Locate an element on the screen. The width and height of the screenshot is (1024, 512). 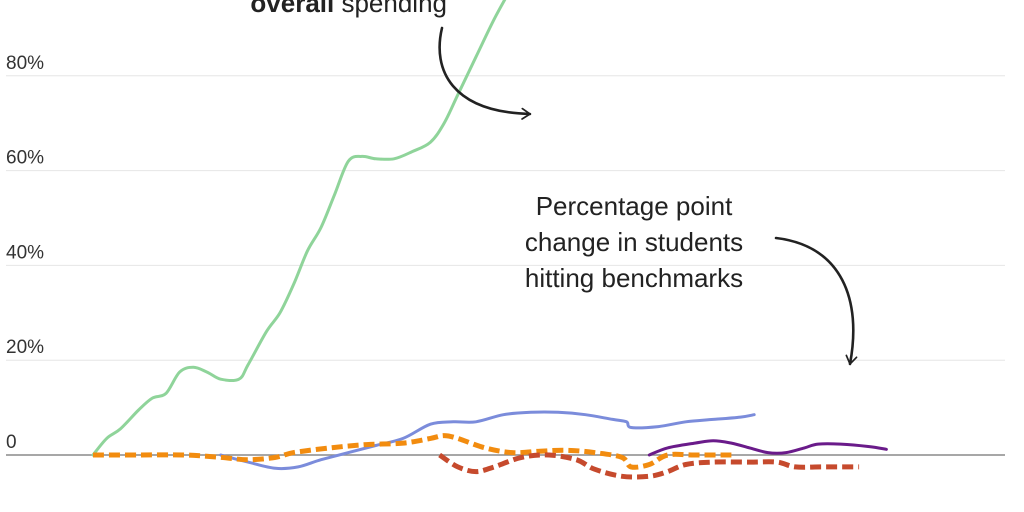
spending-annotation-text: overall spending is located at coordinates (348, 9).